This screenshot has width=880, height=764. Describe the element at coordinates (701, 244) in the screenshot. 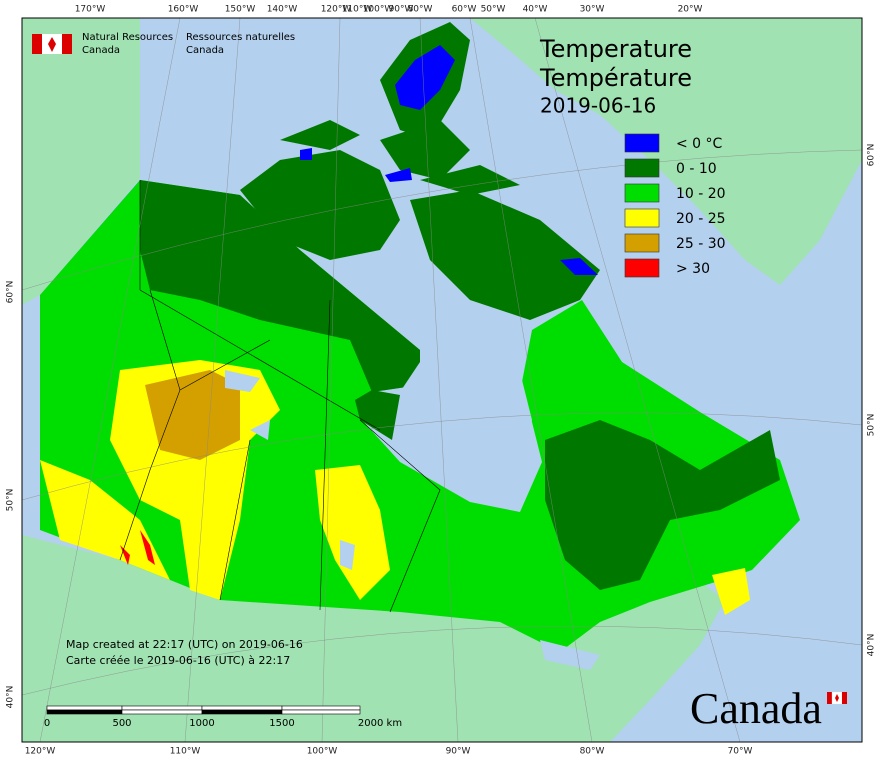

I see `legend-label: 25 - 30` at that location.